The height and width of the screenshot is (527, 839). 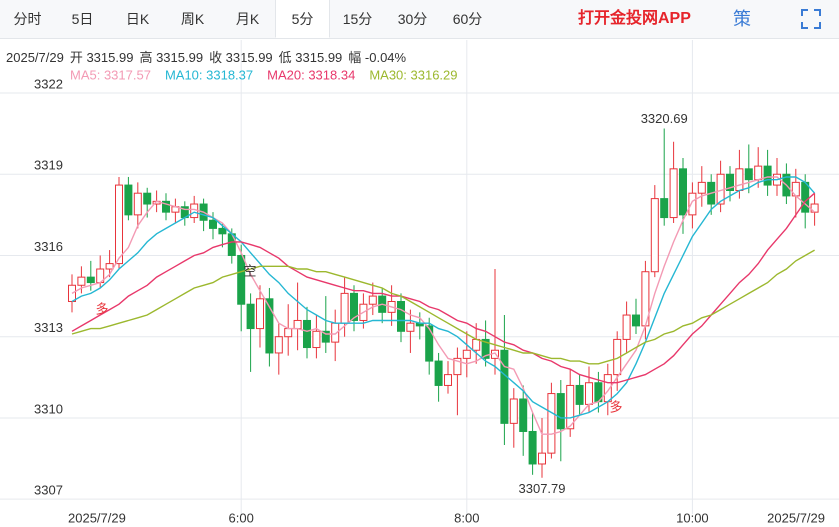 What do you see at coordinates (110, 74) in the screenshot?
I see `legend-entry: MA5: 3317.57` at bounding box center [110, 74].